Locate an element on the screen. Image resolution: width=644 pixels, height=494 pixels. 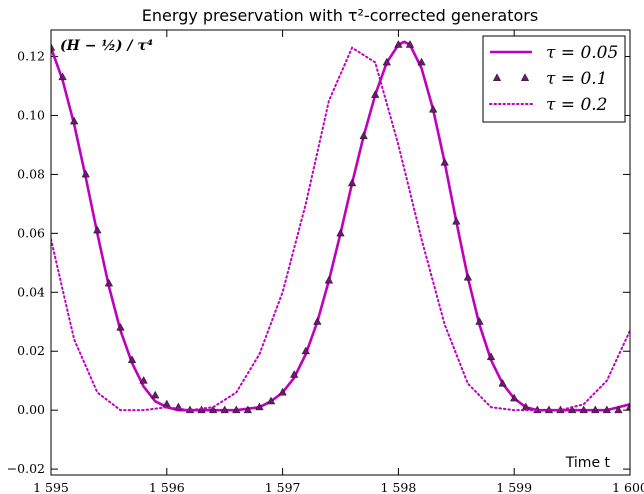
legend-label: τ = 0.1 is located at coordinates (577, 79).